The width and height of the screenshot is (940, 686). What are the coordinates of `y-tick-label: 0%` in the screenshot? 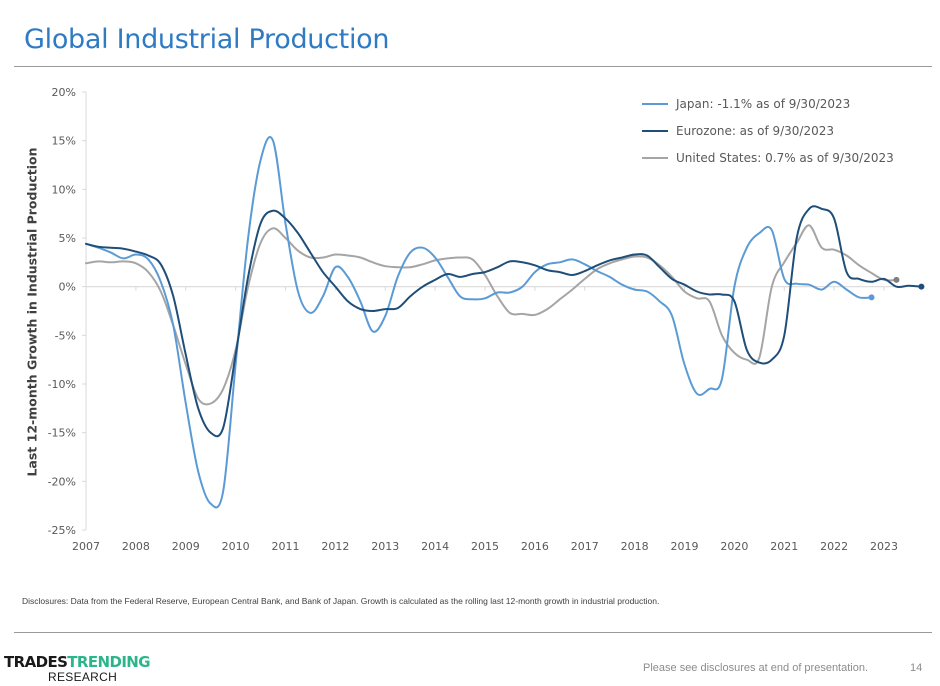 It's located at (67, 287).